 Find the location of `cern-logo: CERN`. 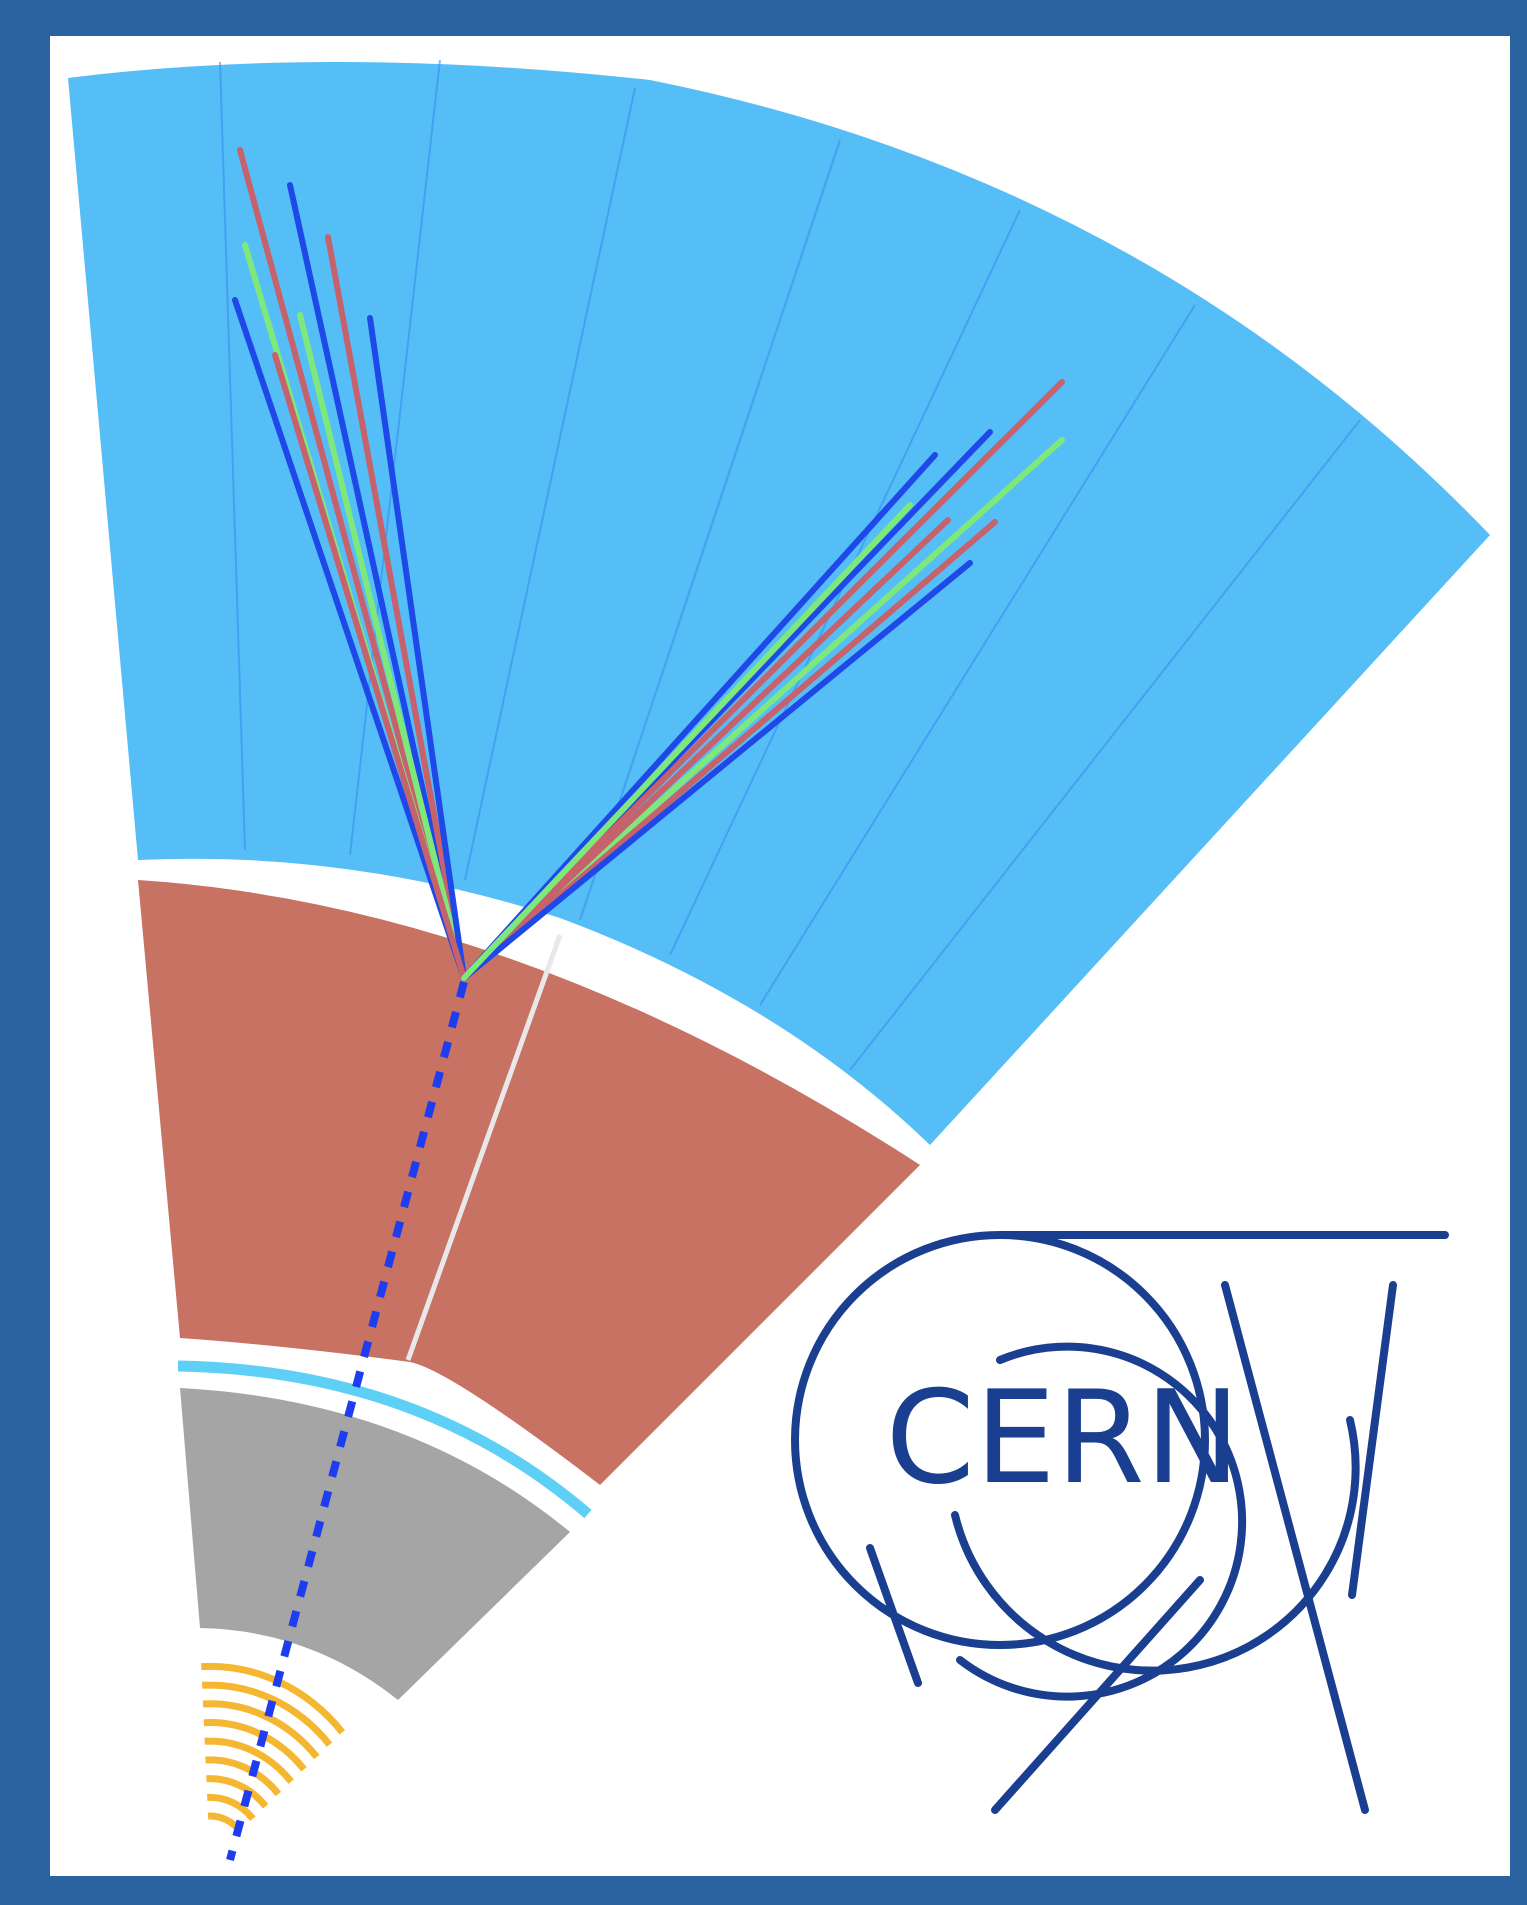

cern-logo: CERN is located at coordinates (1120, 1522).